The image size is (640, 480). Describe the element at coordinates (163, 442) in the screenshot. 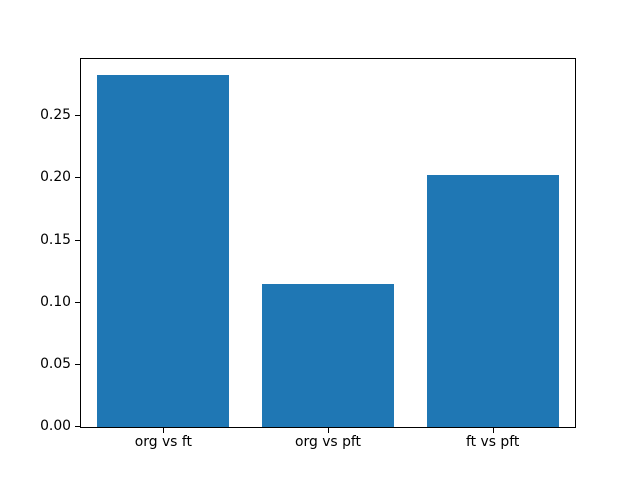

I see `x-tick-label: org vs ft` at that location.